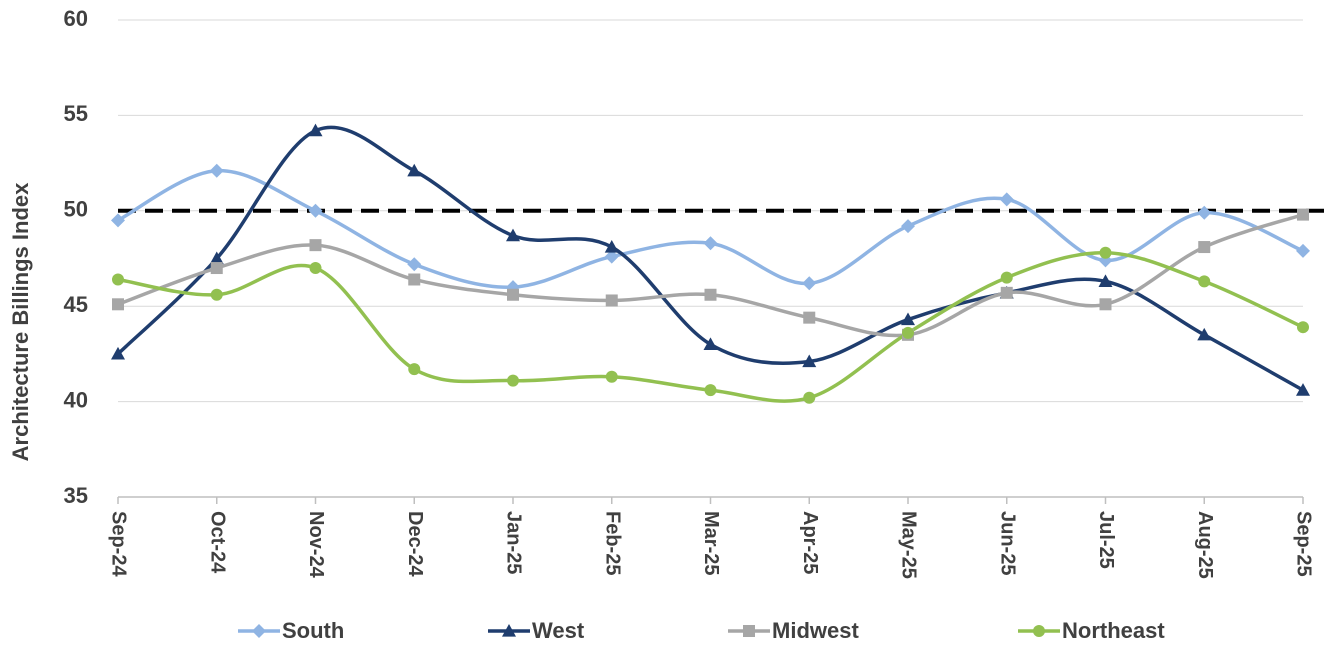 Image resolution: width=1330 pixels, height=645 pixels. I want to click on x-tick-label: Jun-25, so click(1007, 543).